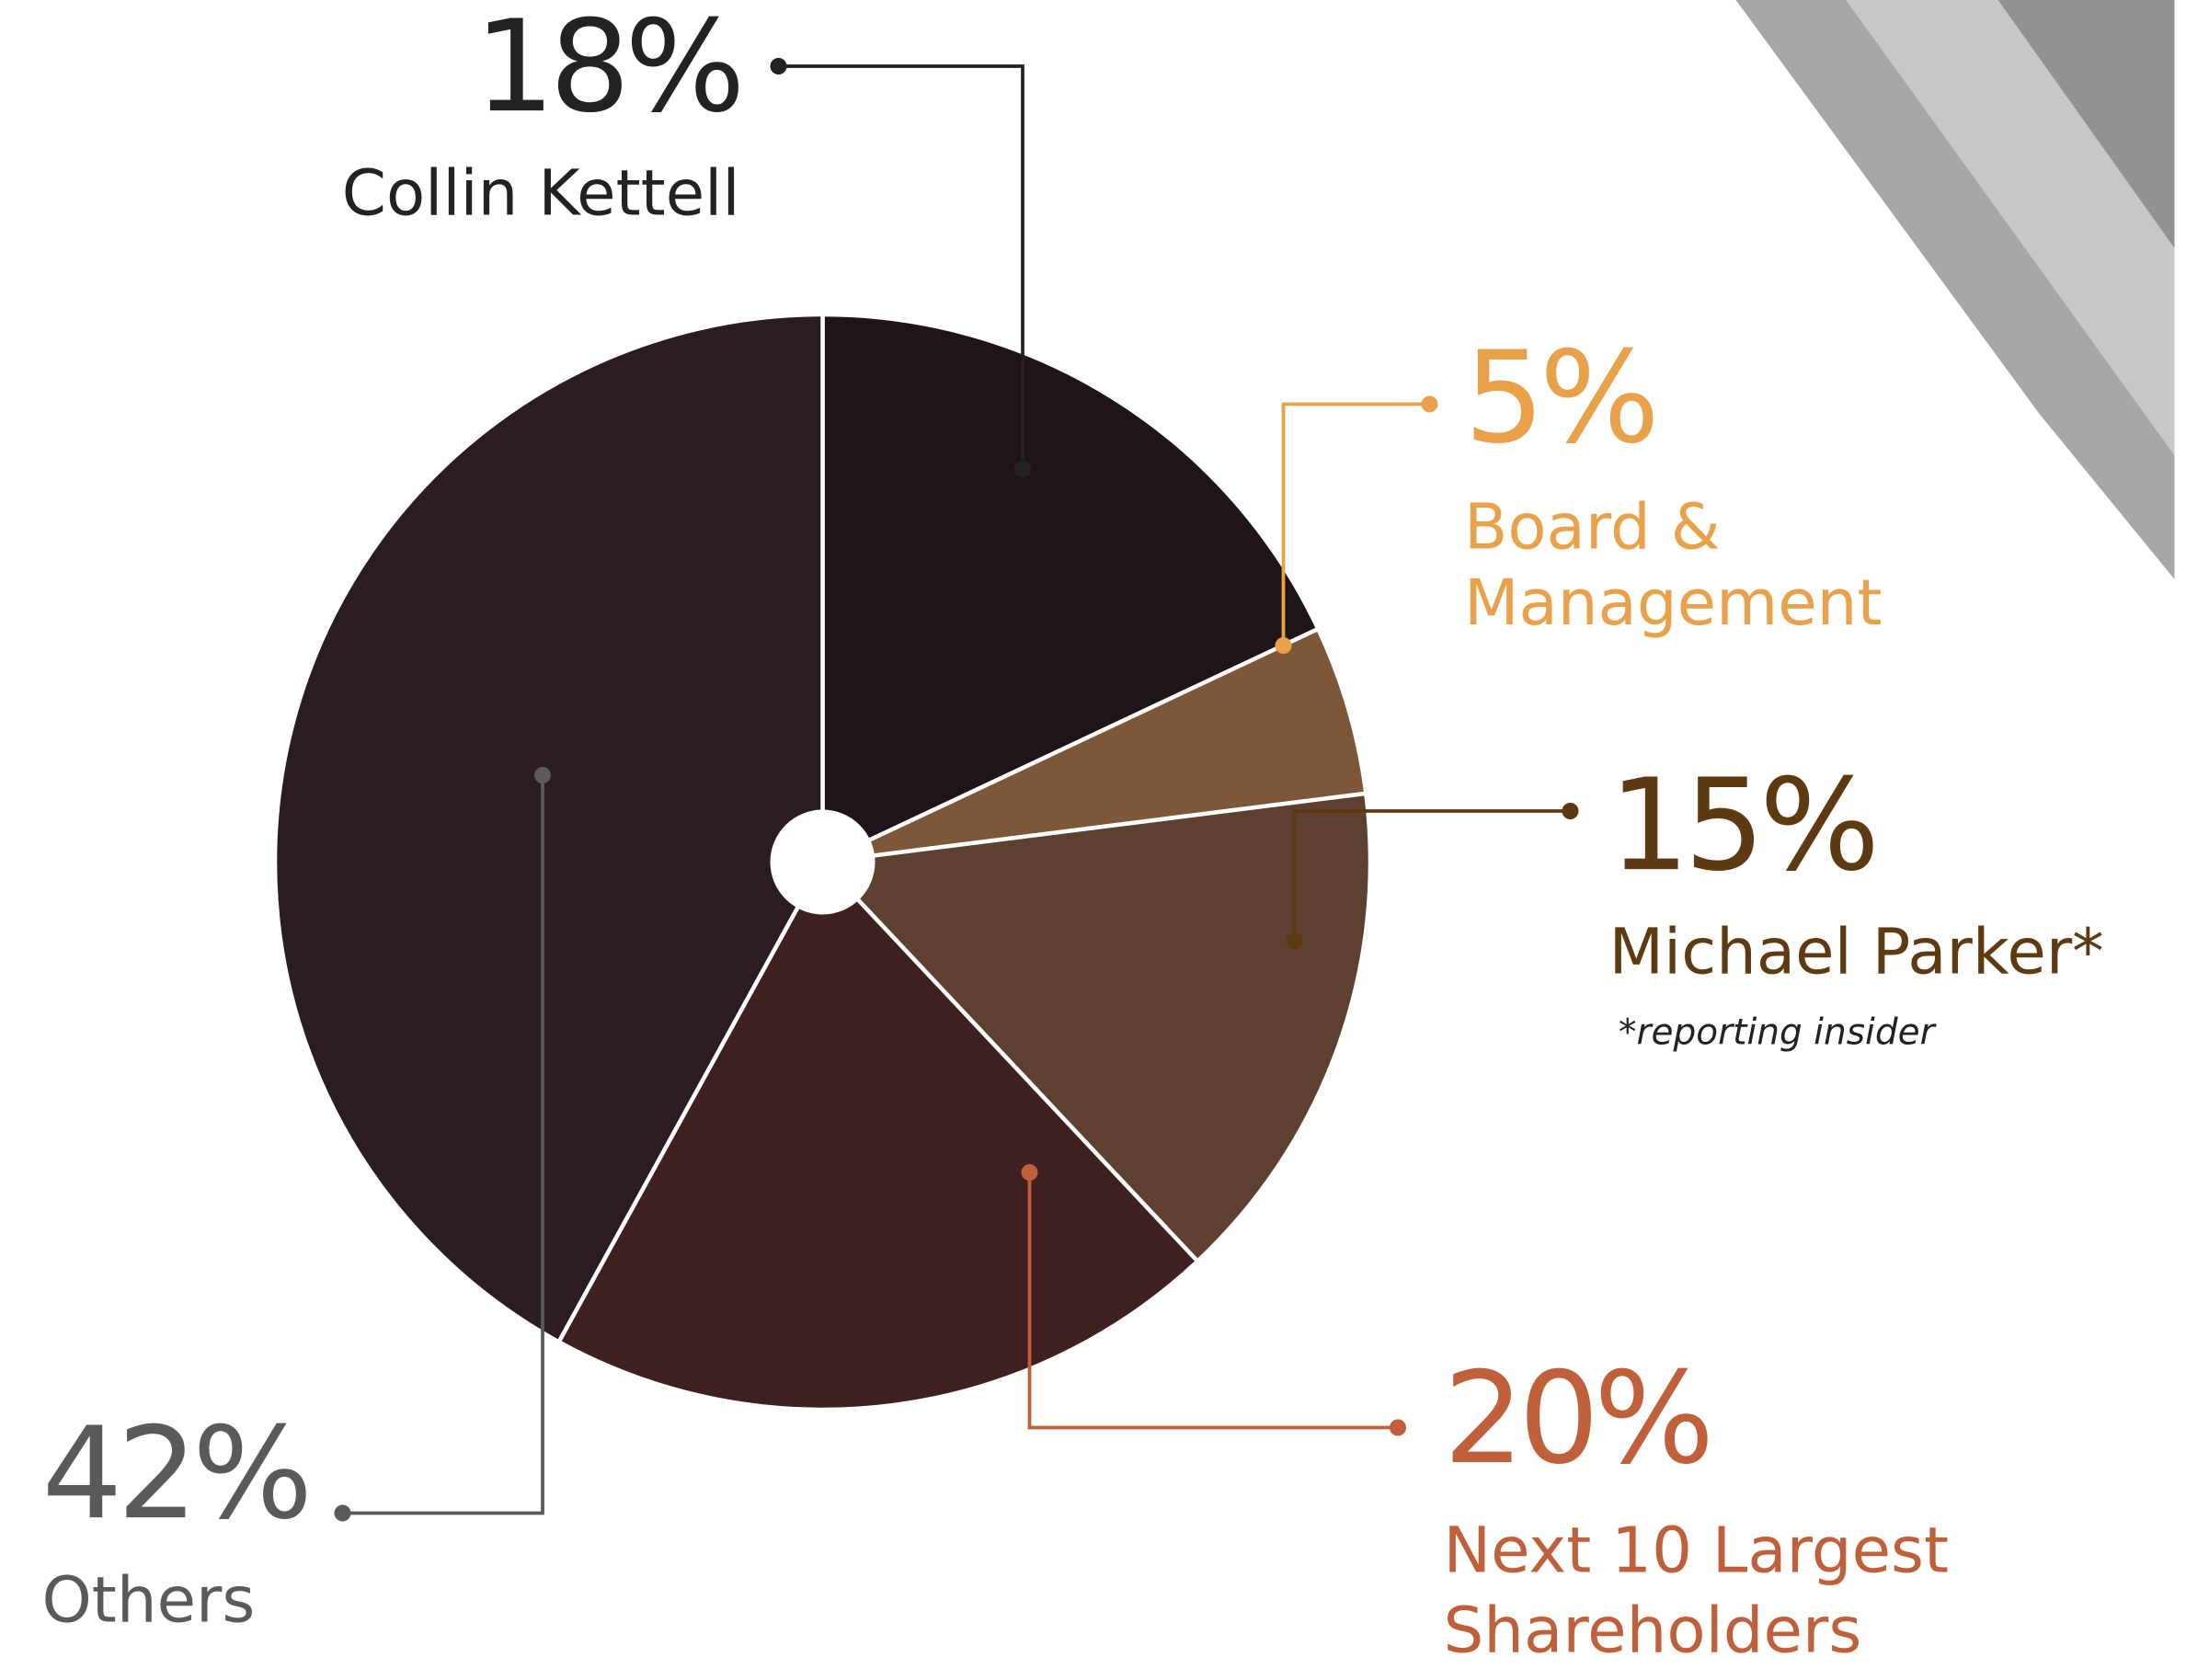  I want to click on category-label-line: Board &, so click(1593, 528).